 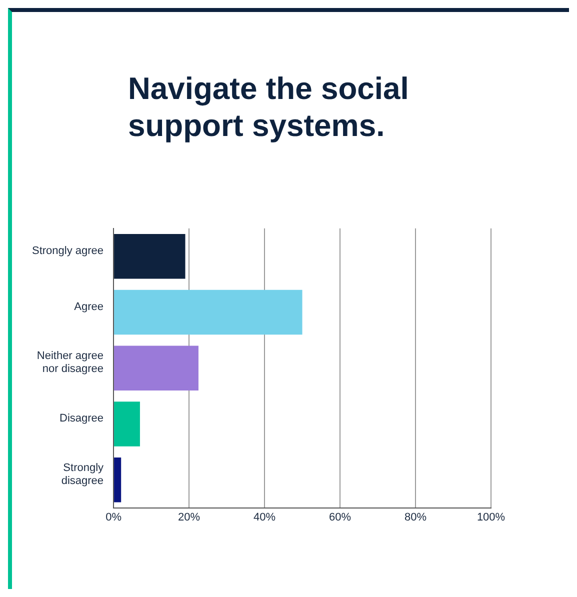 I want to click on x-tick-label: 20%, so click(x=189, y=517).